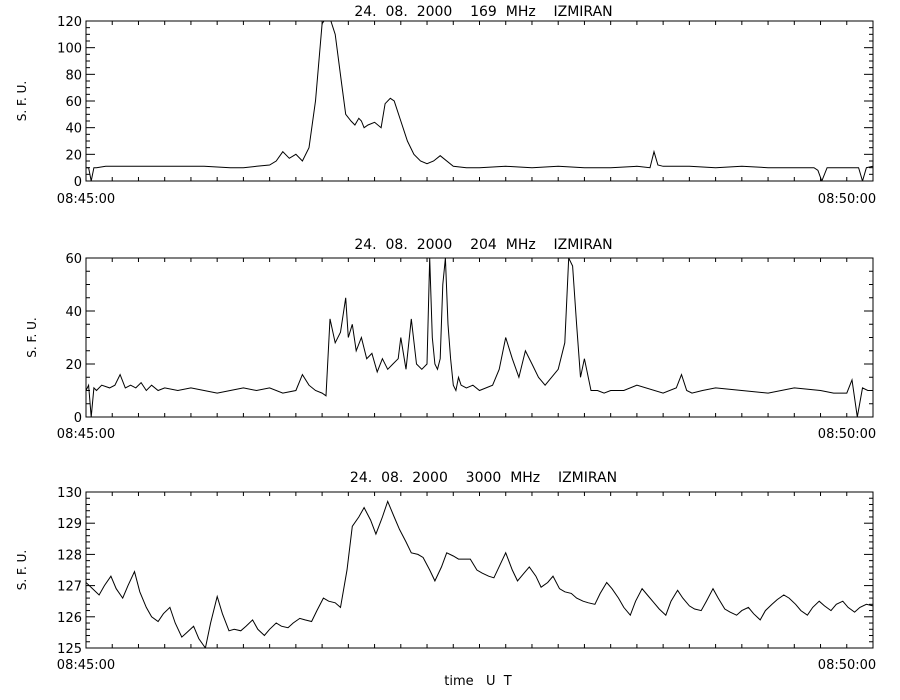  Describe the element at coordinates (73, 75) in the screenshot. I see `y-tick-label: 80` at that location.